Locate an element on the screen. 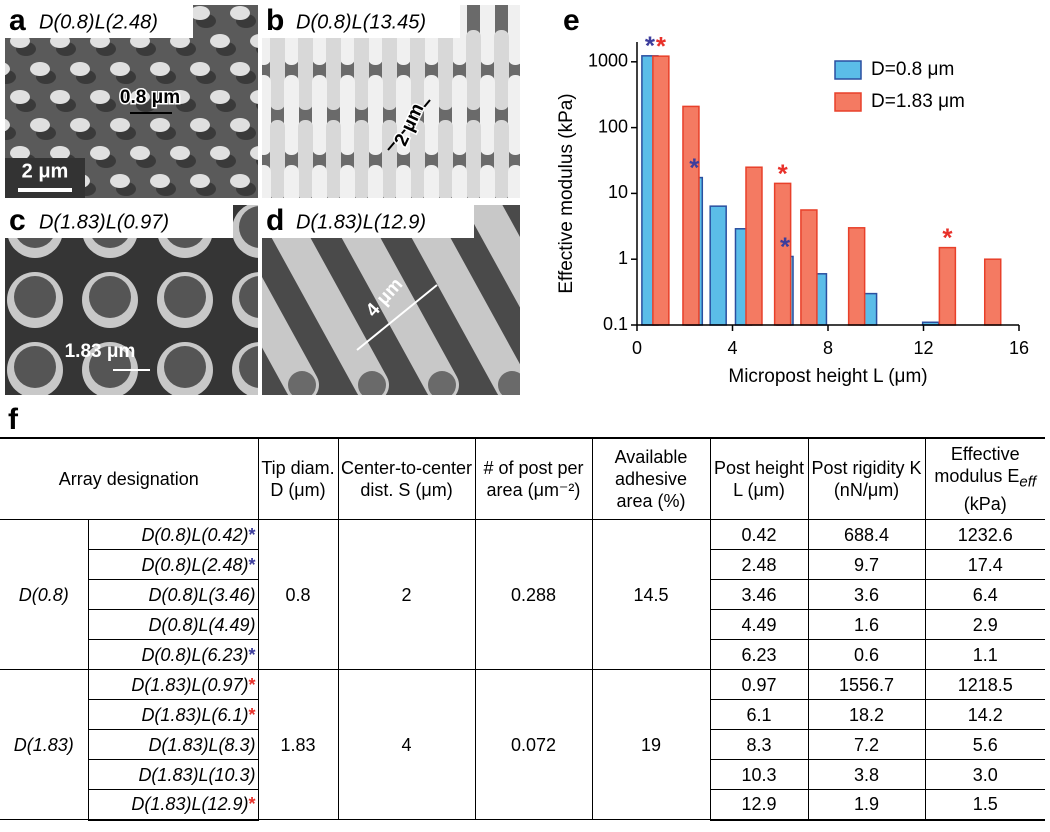 Image resolution: width=1050 pixels, height=832 pixels. x-tick-label: 16 is located at coordinates (1019, 348).